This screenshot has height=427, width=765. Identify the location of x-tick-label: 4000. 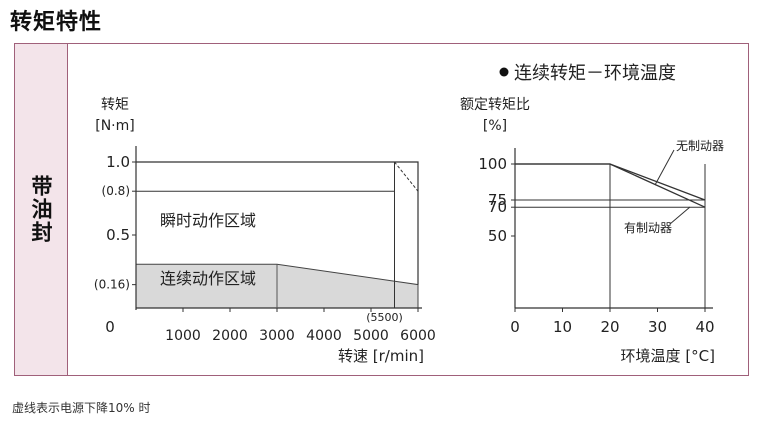
(324, 336).